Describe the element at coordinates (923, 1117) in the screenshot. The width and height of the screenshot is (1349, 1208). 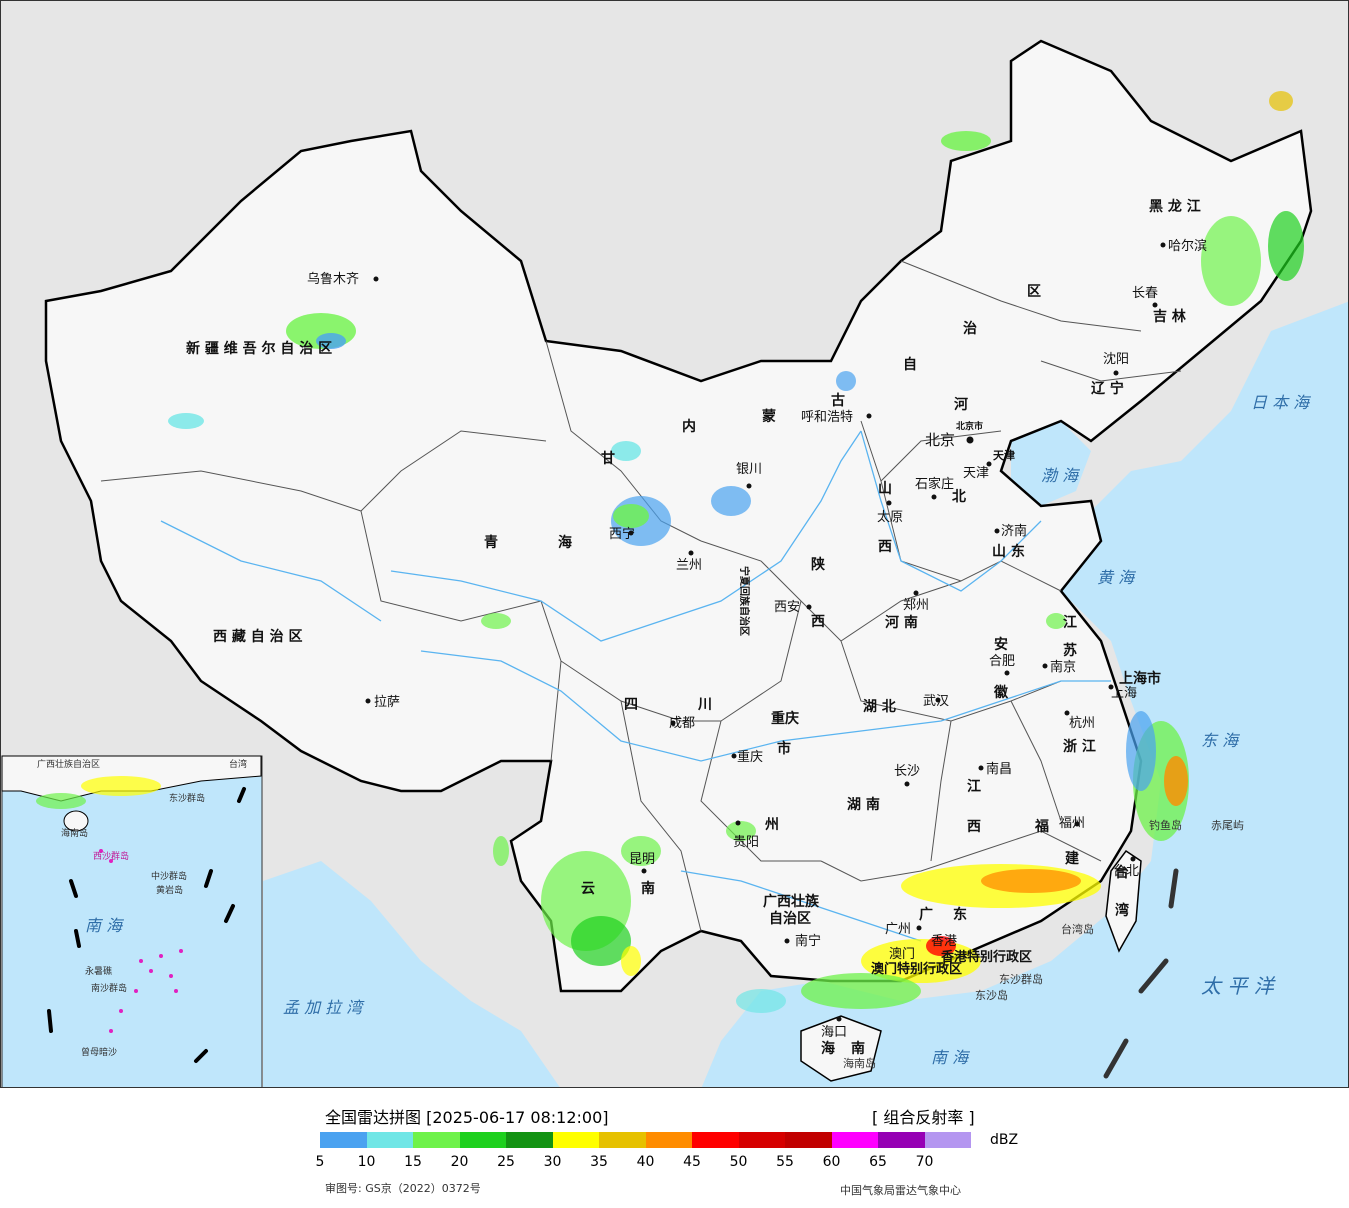
I see `product-label: [ 组合反射率 ]` at that location.